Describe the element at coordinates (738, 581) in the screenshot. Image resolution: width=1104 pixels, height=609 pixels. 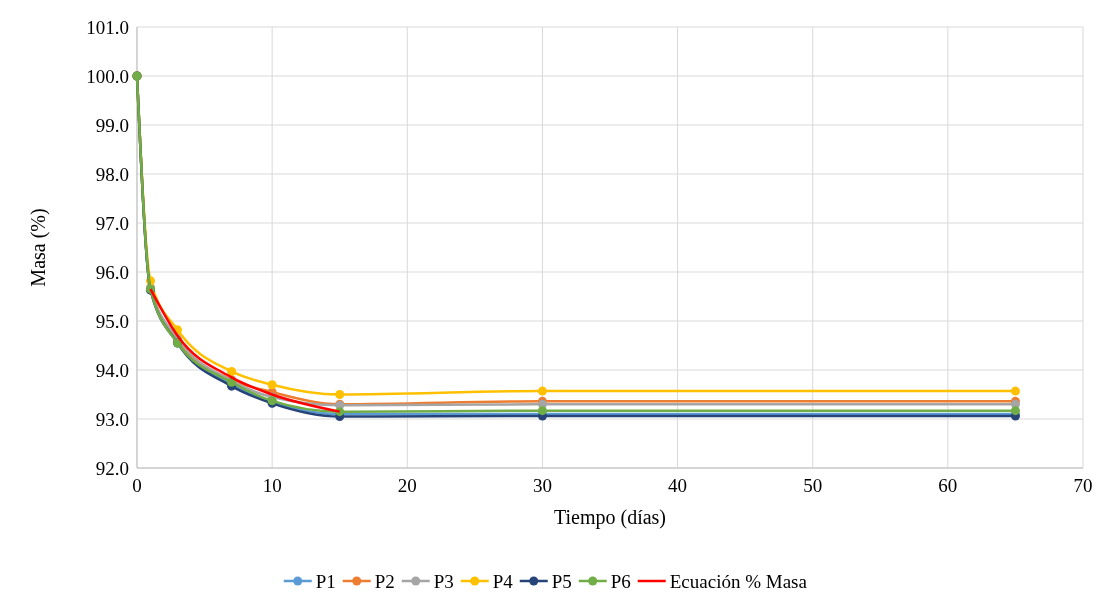
I see `legend-label: Ecuación % Masa` at that location.